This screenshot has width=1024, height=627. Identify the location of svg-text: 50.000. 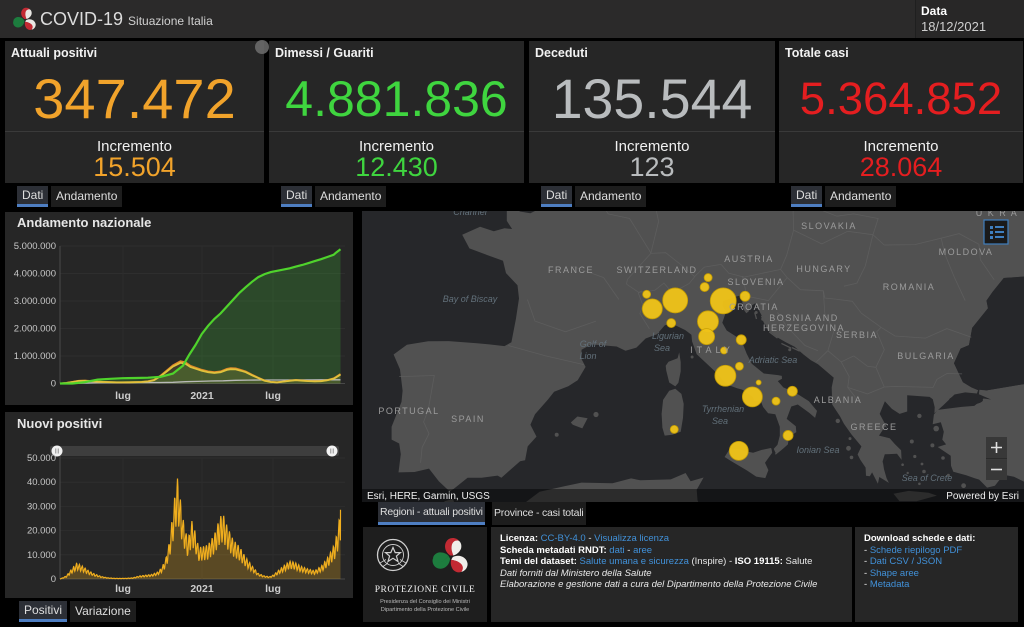
(41, 458).